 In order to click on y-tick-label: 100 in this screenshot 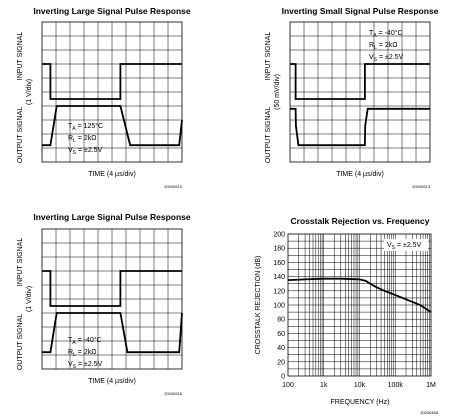, I will do `click(279, 306)`.